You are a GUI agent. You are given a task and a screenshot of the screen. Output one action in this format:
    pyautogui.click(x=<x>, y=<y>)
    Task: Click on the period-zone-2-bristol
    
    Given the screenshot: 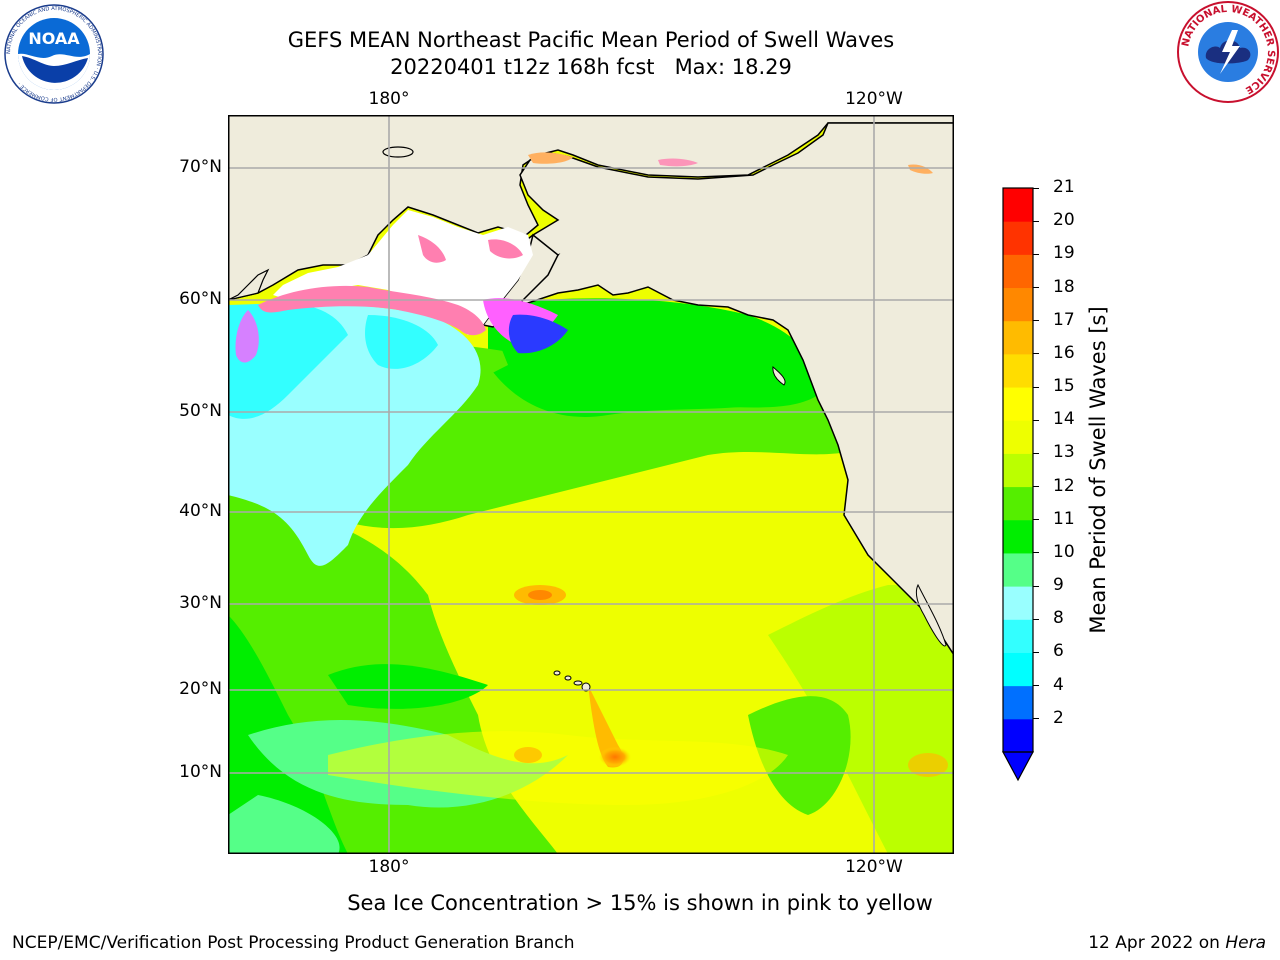 What is the action you would take?
    pyautogui.click(x=538, y=334)
    